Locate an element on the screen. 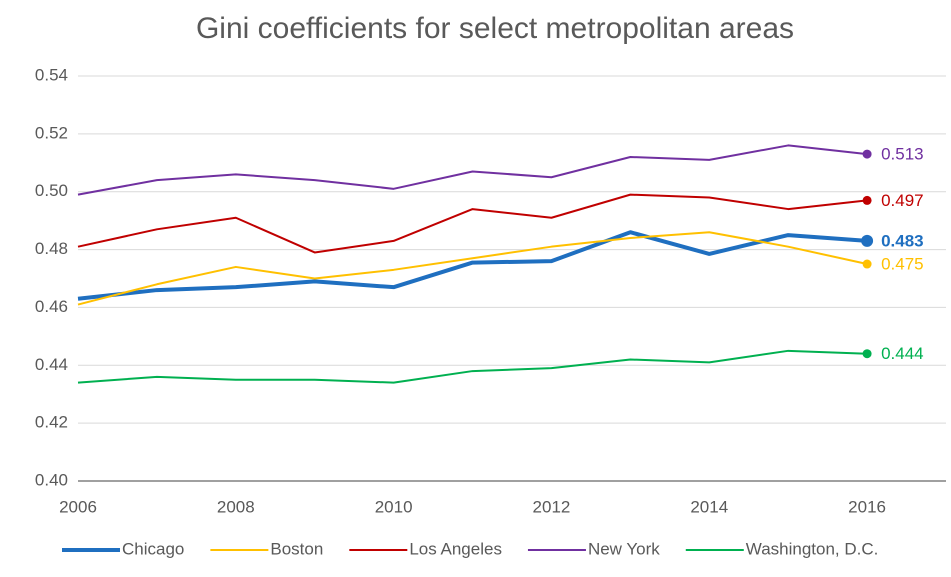  legend-label: Chicago is located at coordinates (153, 548).